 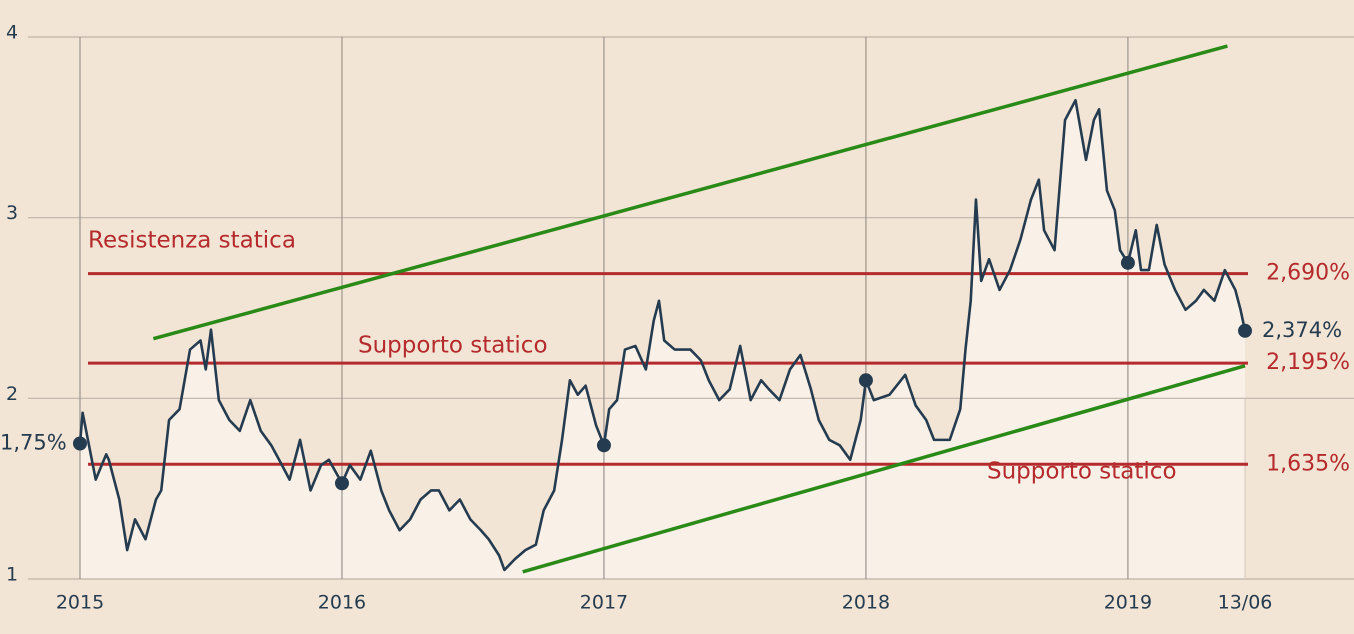 What do you see at coordinates (1308, 463) in the screenshot?
I see `level-label: 1,635%` at bounding box center [1308, 463].